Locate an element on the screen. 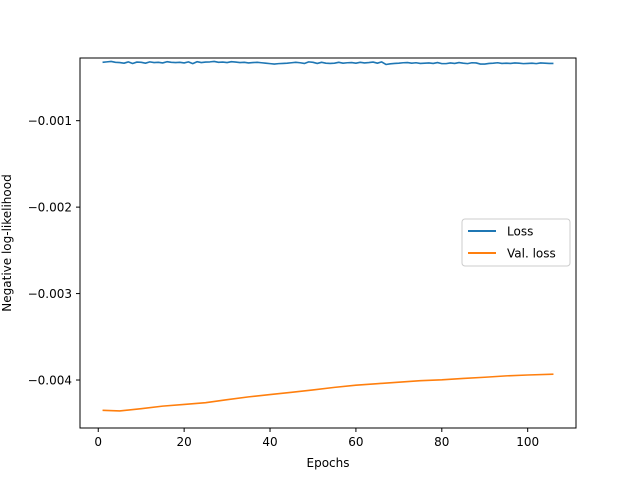 The width and height of the screenshot is (640, 480). legend: Loss Val. loss is located at coordinates (516, 242).